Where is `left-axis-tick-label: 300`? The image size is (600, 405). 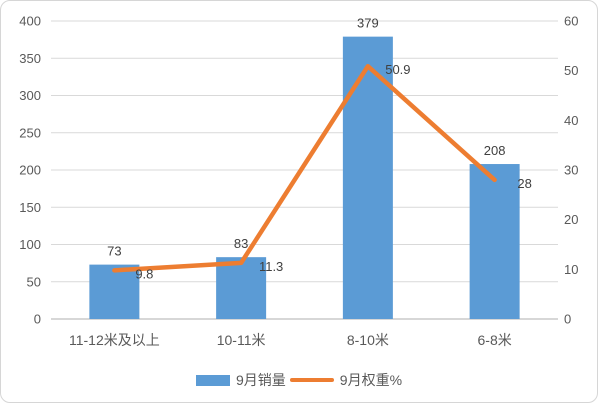 left-axis-tick-label: 300 is located at coordinates (30, 95).